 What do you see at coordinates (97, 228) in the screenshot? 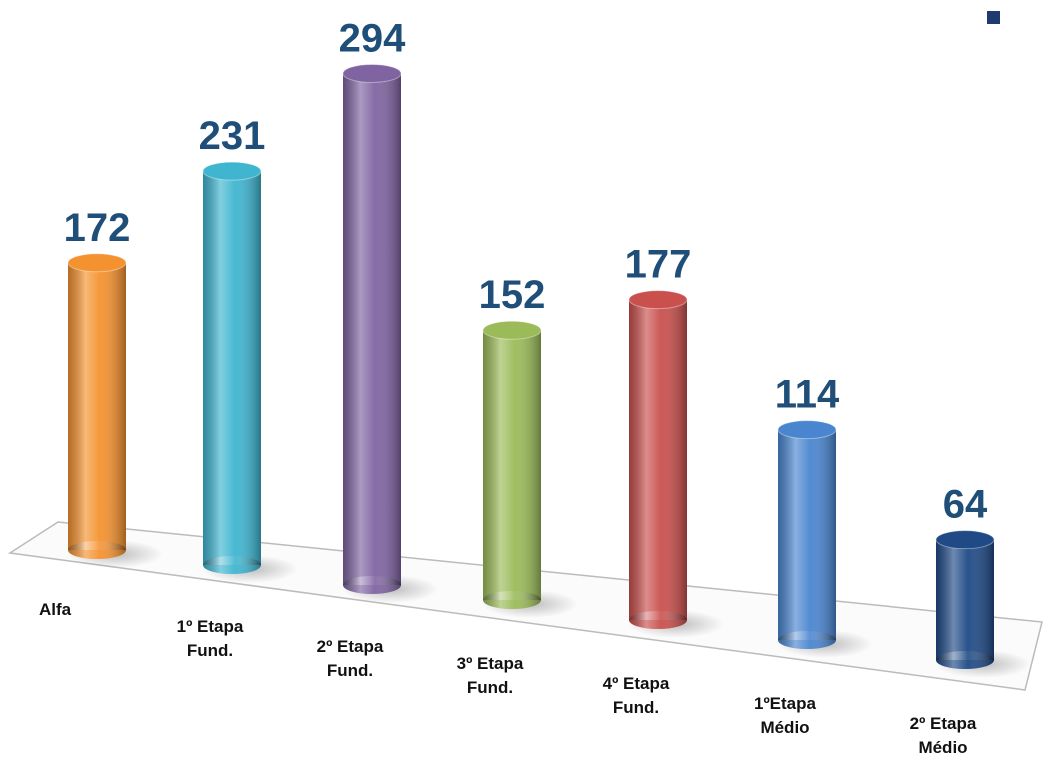
I see `value-label: 172` at bounding box center [97, 228].